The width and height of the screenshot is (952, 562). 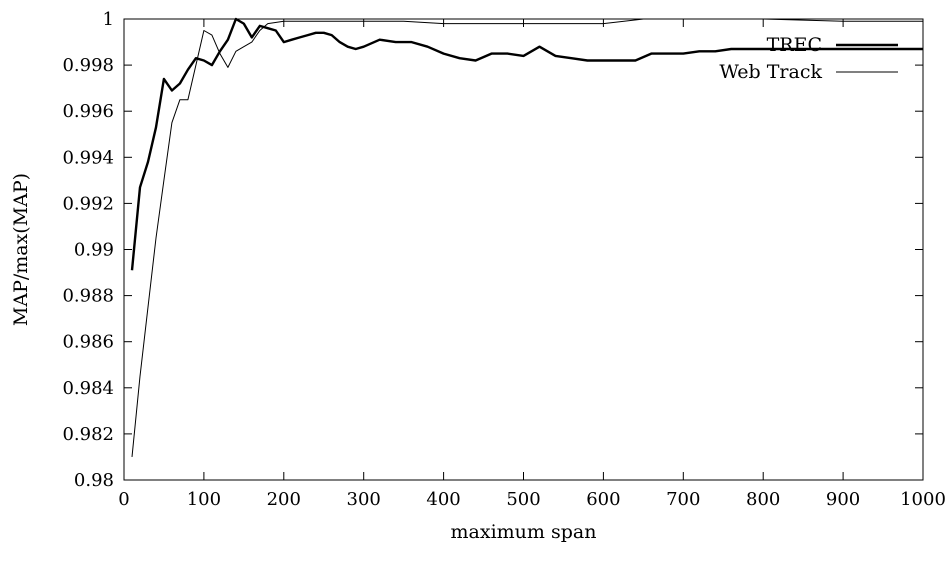 I want to click on legend-label: Web Track, so click(x=770, y=72).